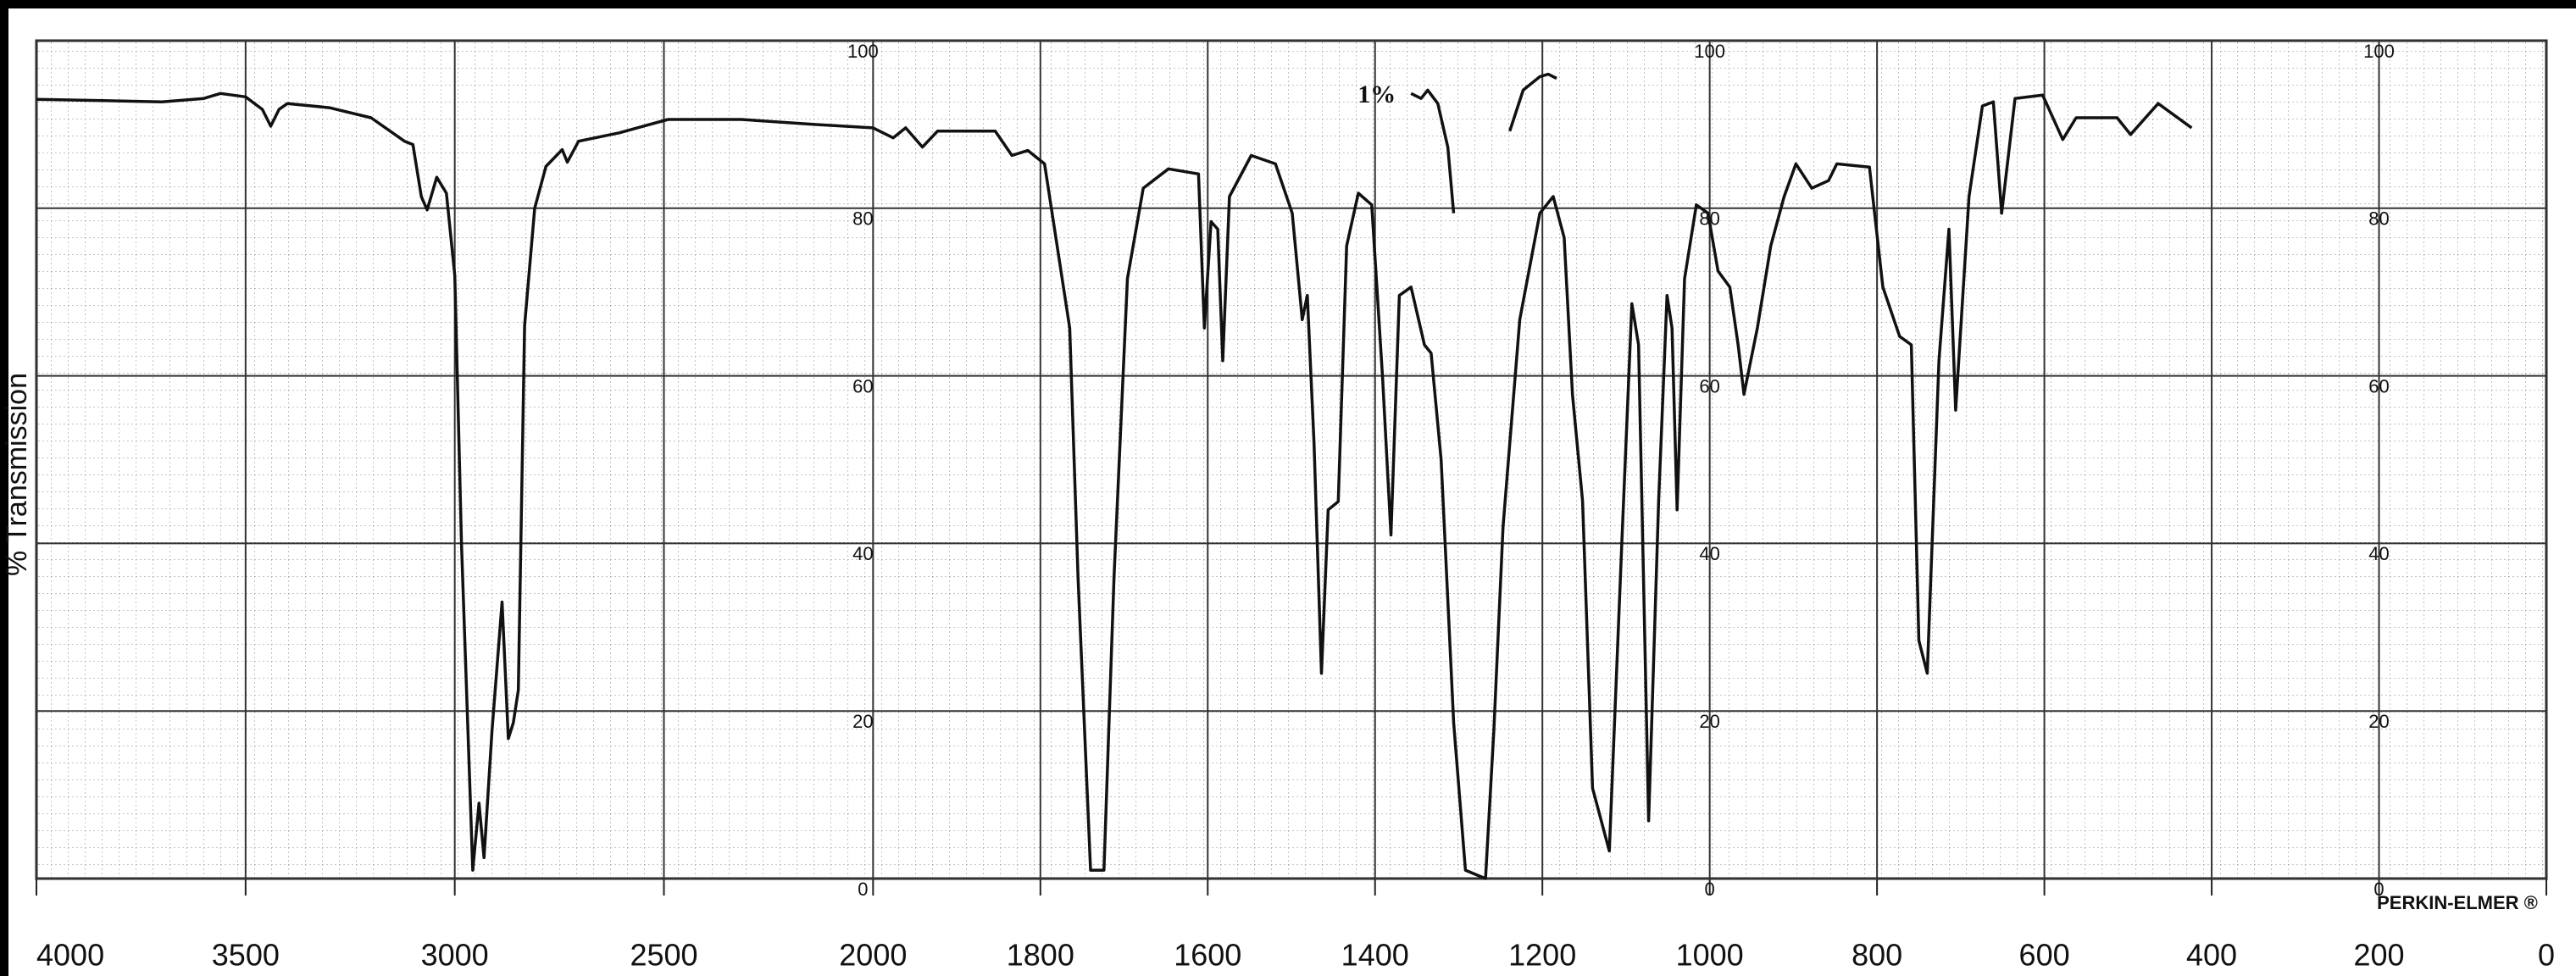  What do you see at coordinates (70, 955) in the screenshot?
I see `x-tick-label: 4000` at bounding box center [70, 955].